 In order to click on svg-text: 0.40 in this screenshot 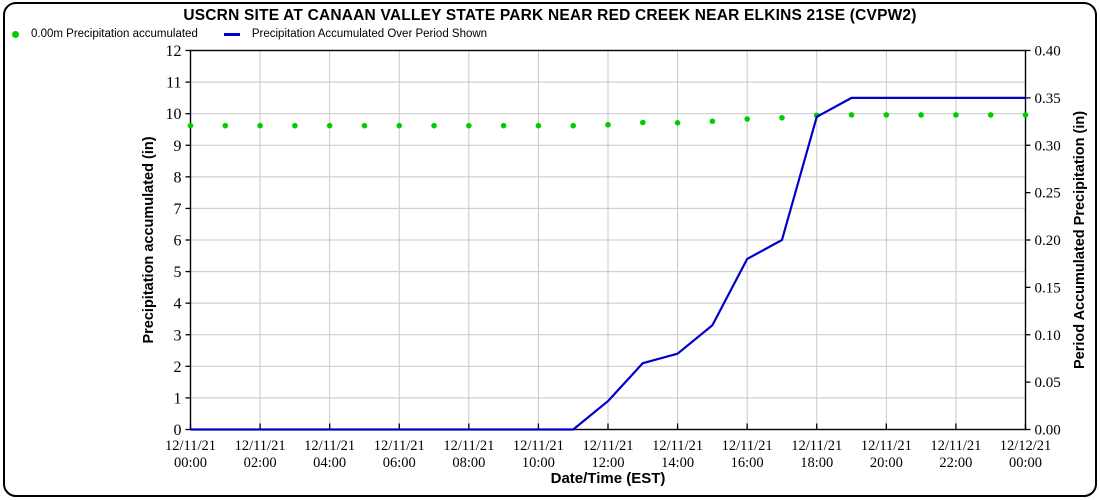, I will do `click(1048, 52)`.